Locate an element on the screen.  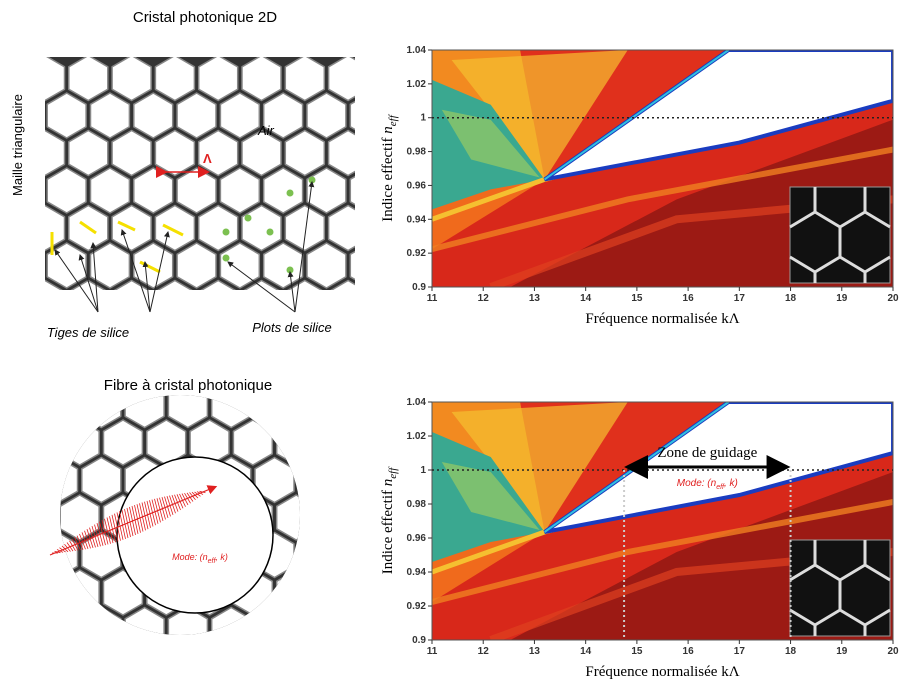
y-axis-label: Indice effectif neff is located at coordinates (389, 167).